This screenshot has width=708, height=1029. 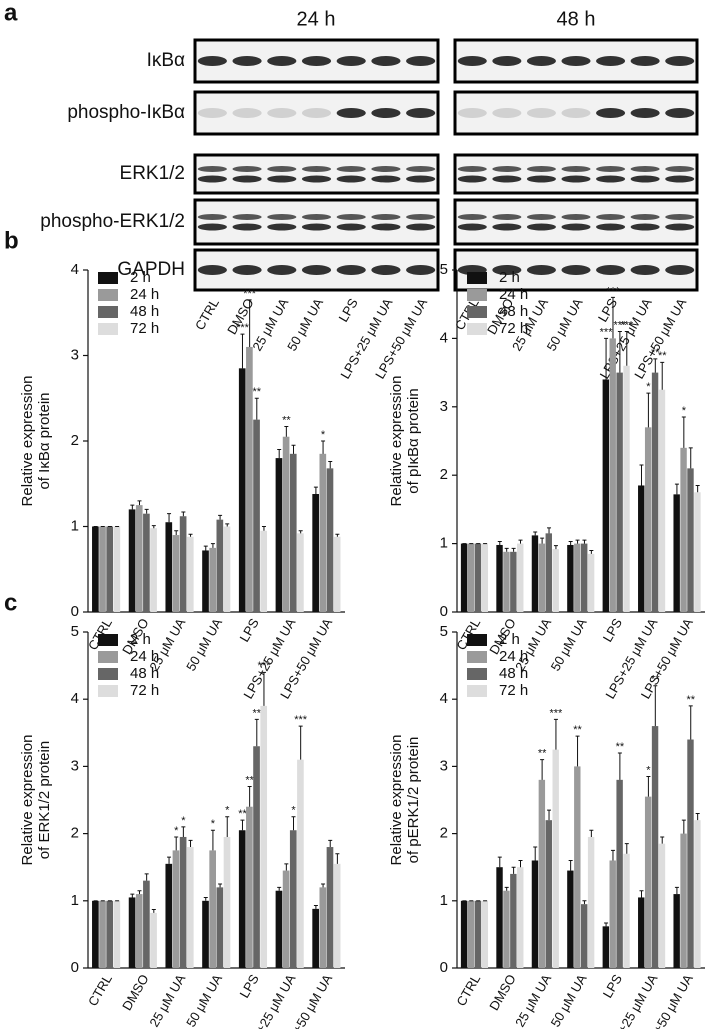 I want to click on legend-label: 72 h, so click(x=144, y=328).